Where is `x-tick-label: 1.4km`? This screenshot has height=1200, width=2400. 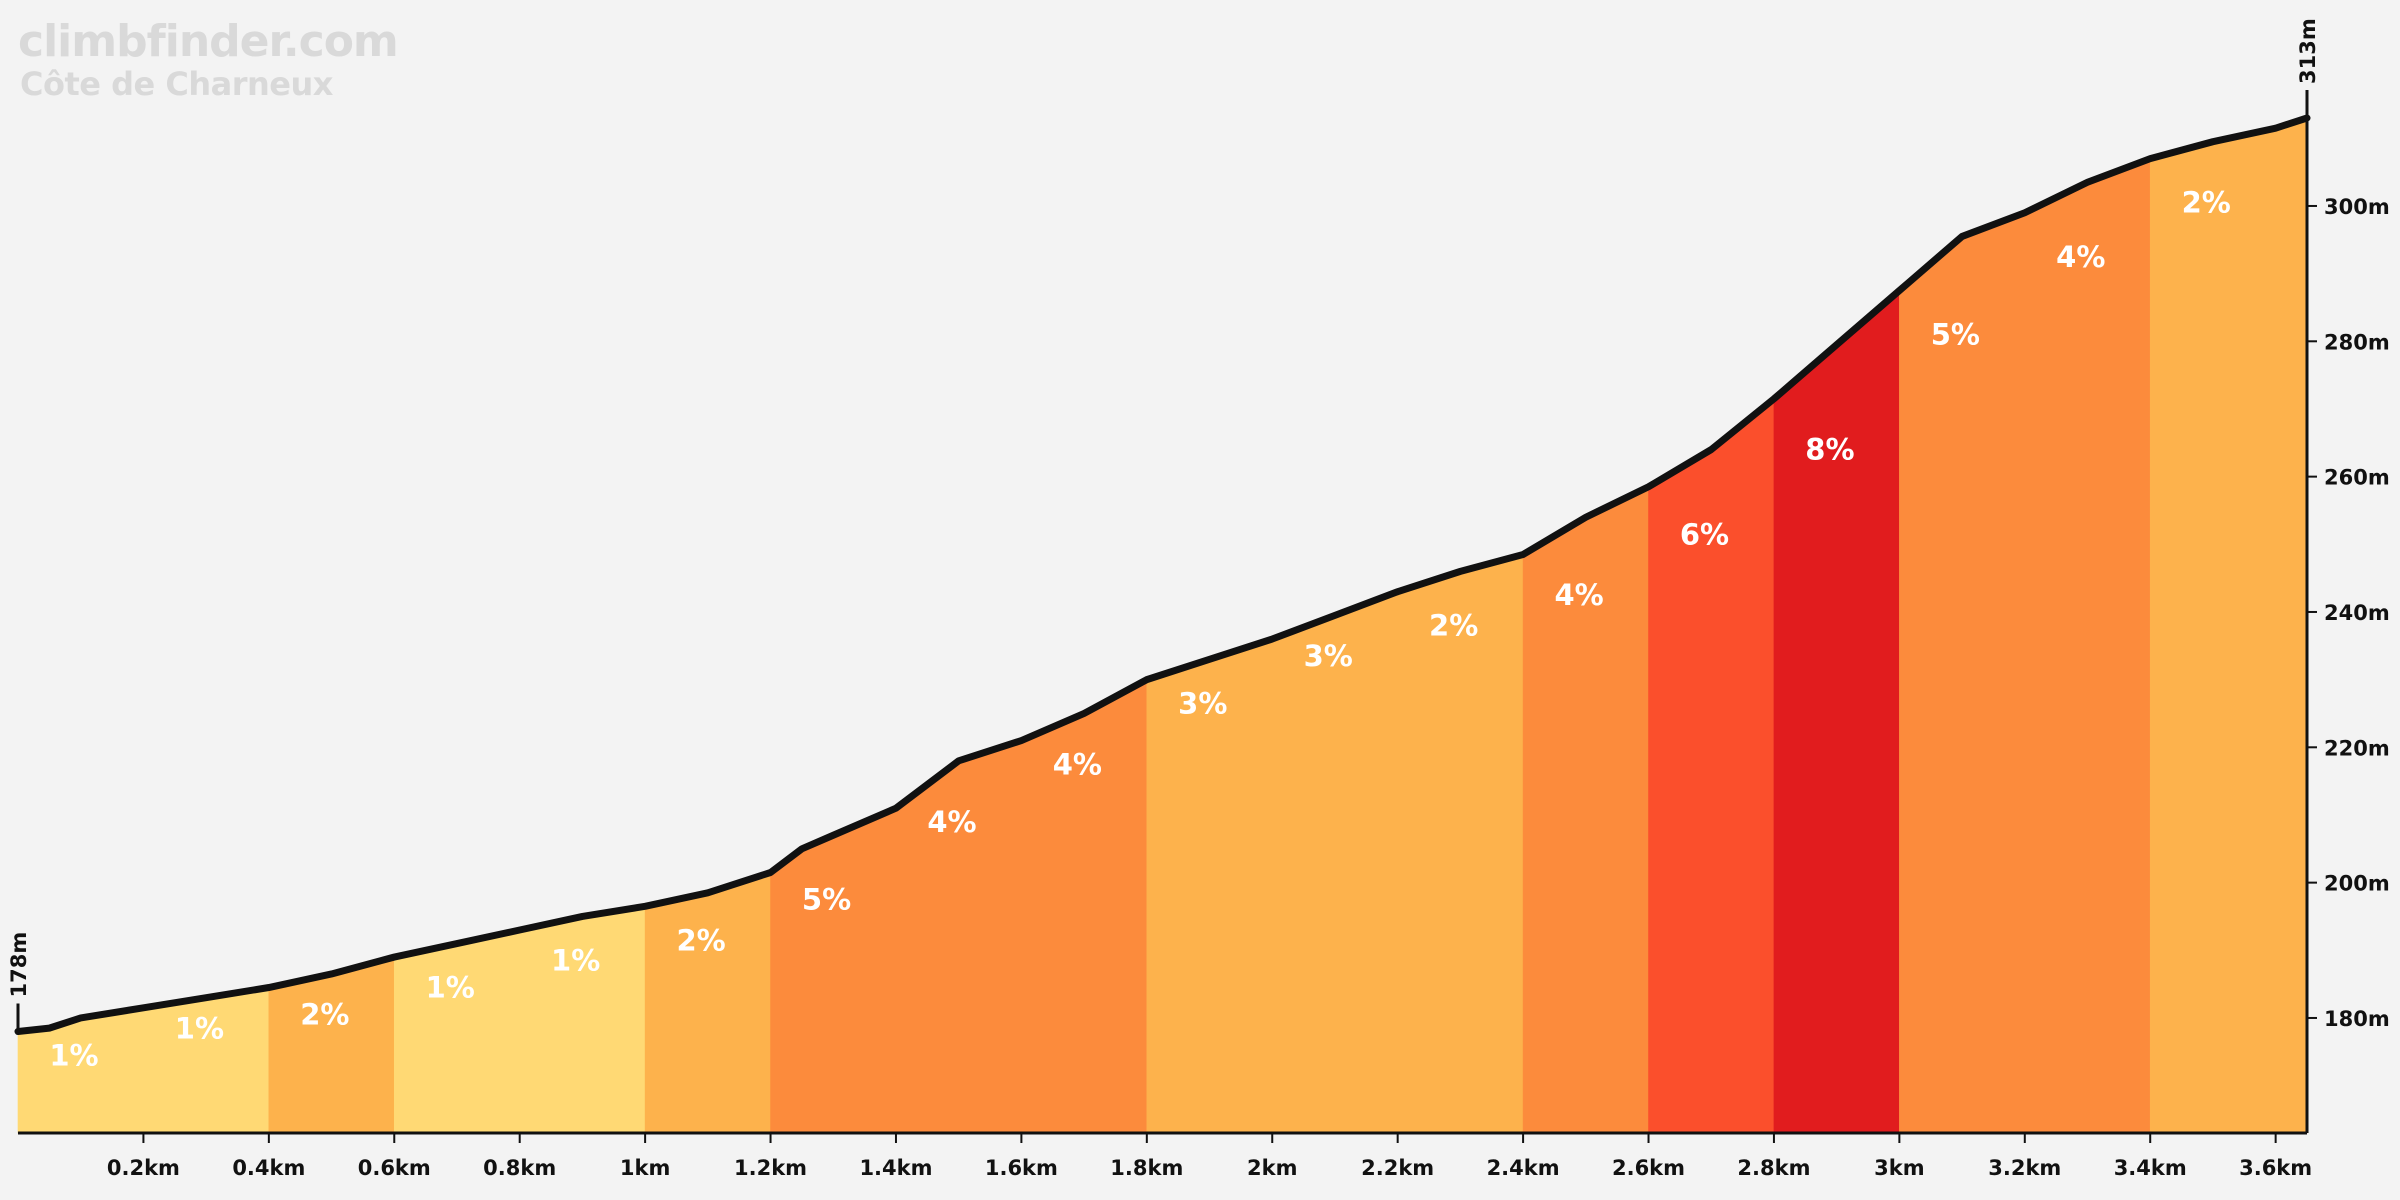
x-tick-label: 1.4km is located at coordinates (895, 1168).